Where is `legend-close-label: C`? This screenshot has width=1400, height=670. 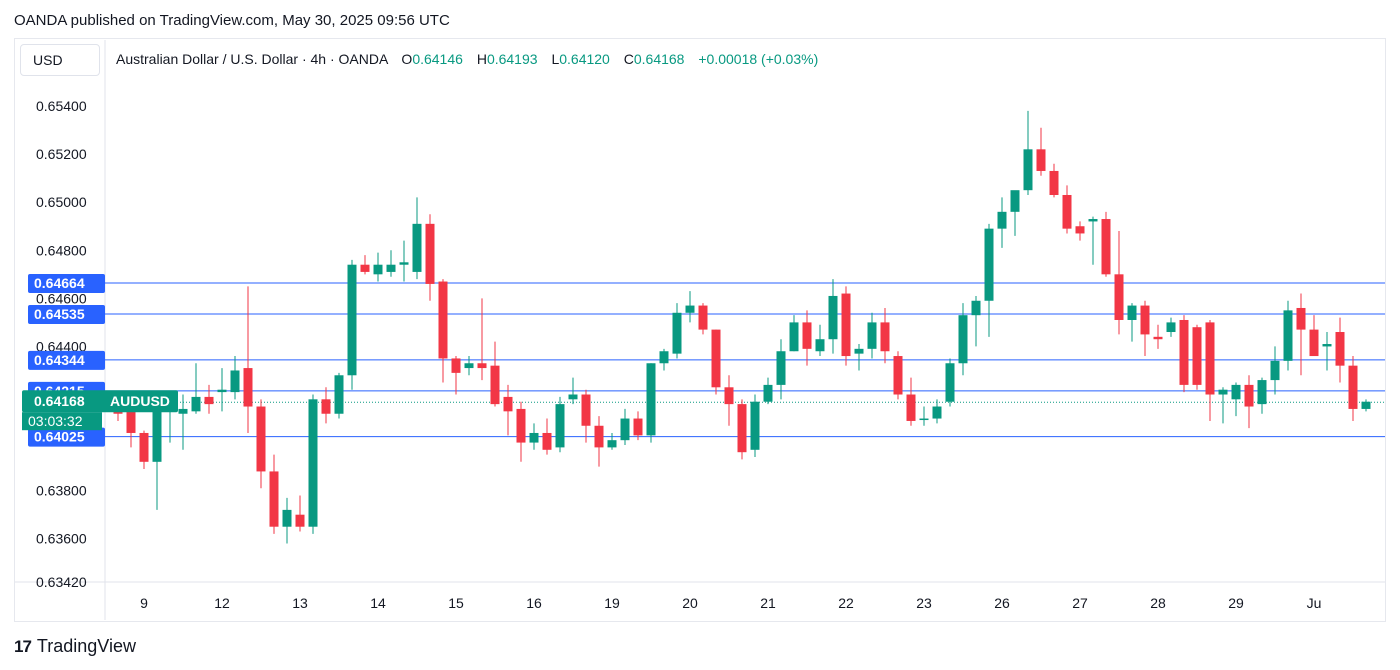 legend-close-label: C is located at coordinates (628, 59).